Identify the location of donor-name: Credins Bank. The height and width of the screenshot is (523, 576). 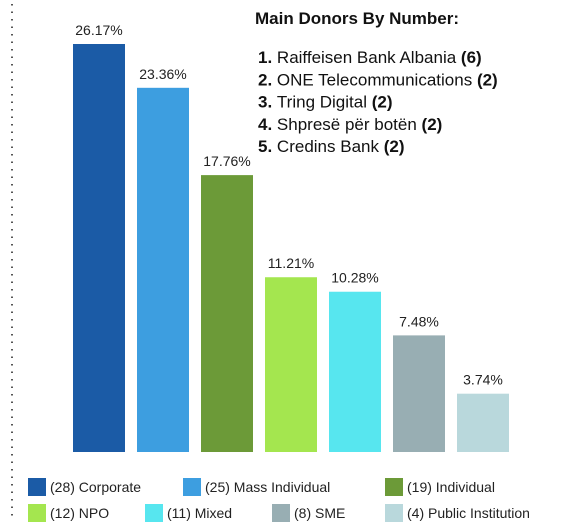
(328, 146).